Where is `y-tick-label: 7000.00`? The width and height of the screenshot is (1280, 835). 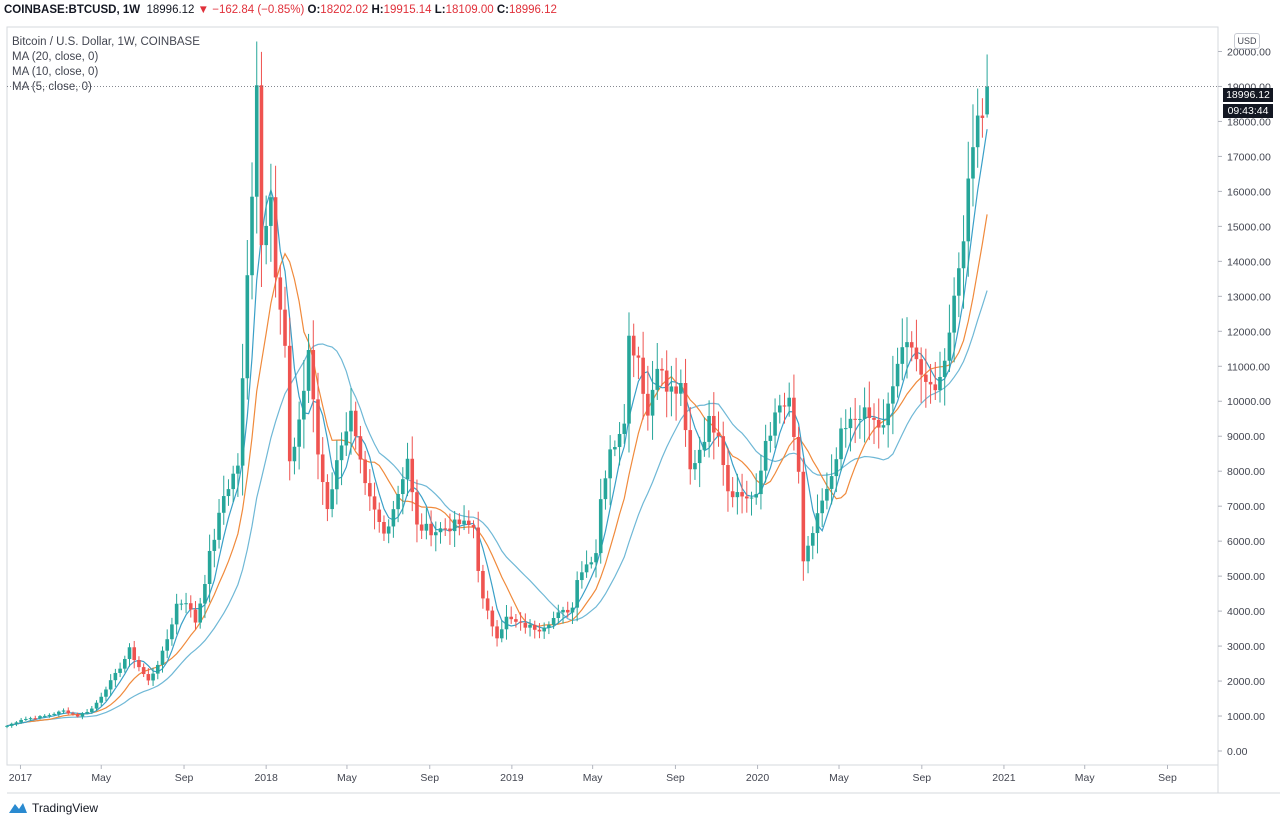 y-tick-label: 7000.00 is located at coordinates (1246, 507).